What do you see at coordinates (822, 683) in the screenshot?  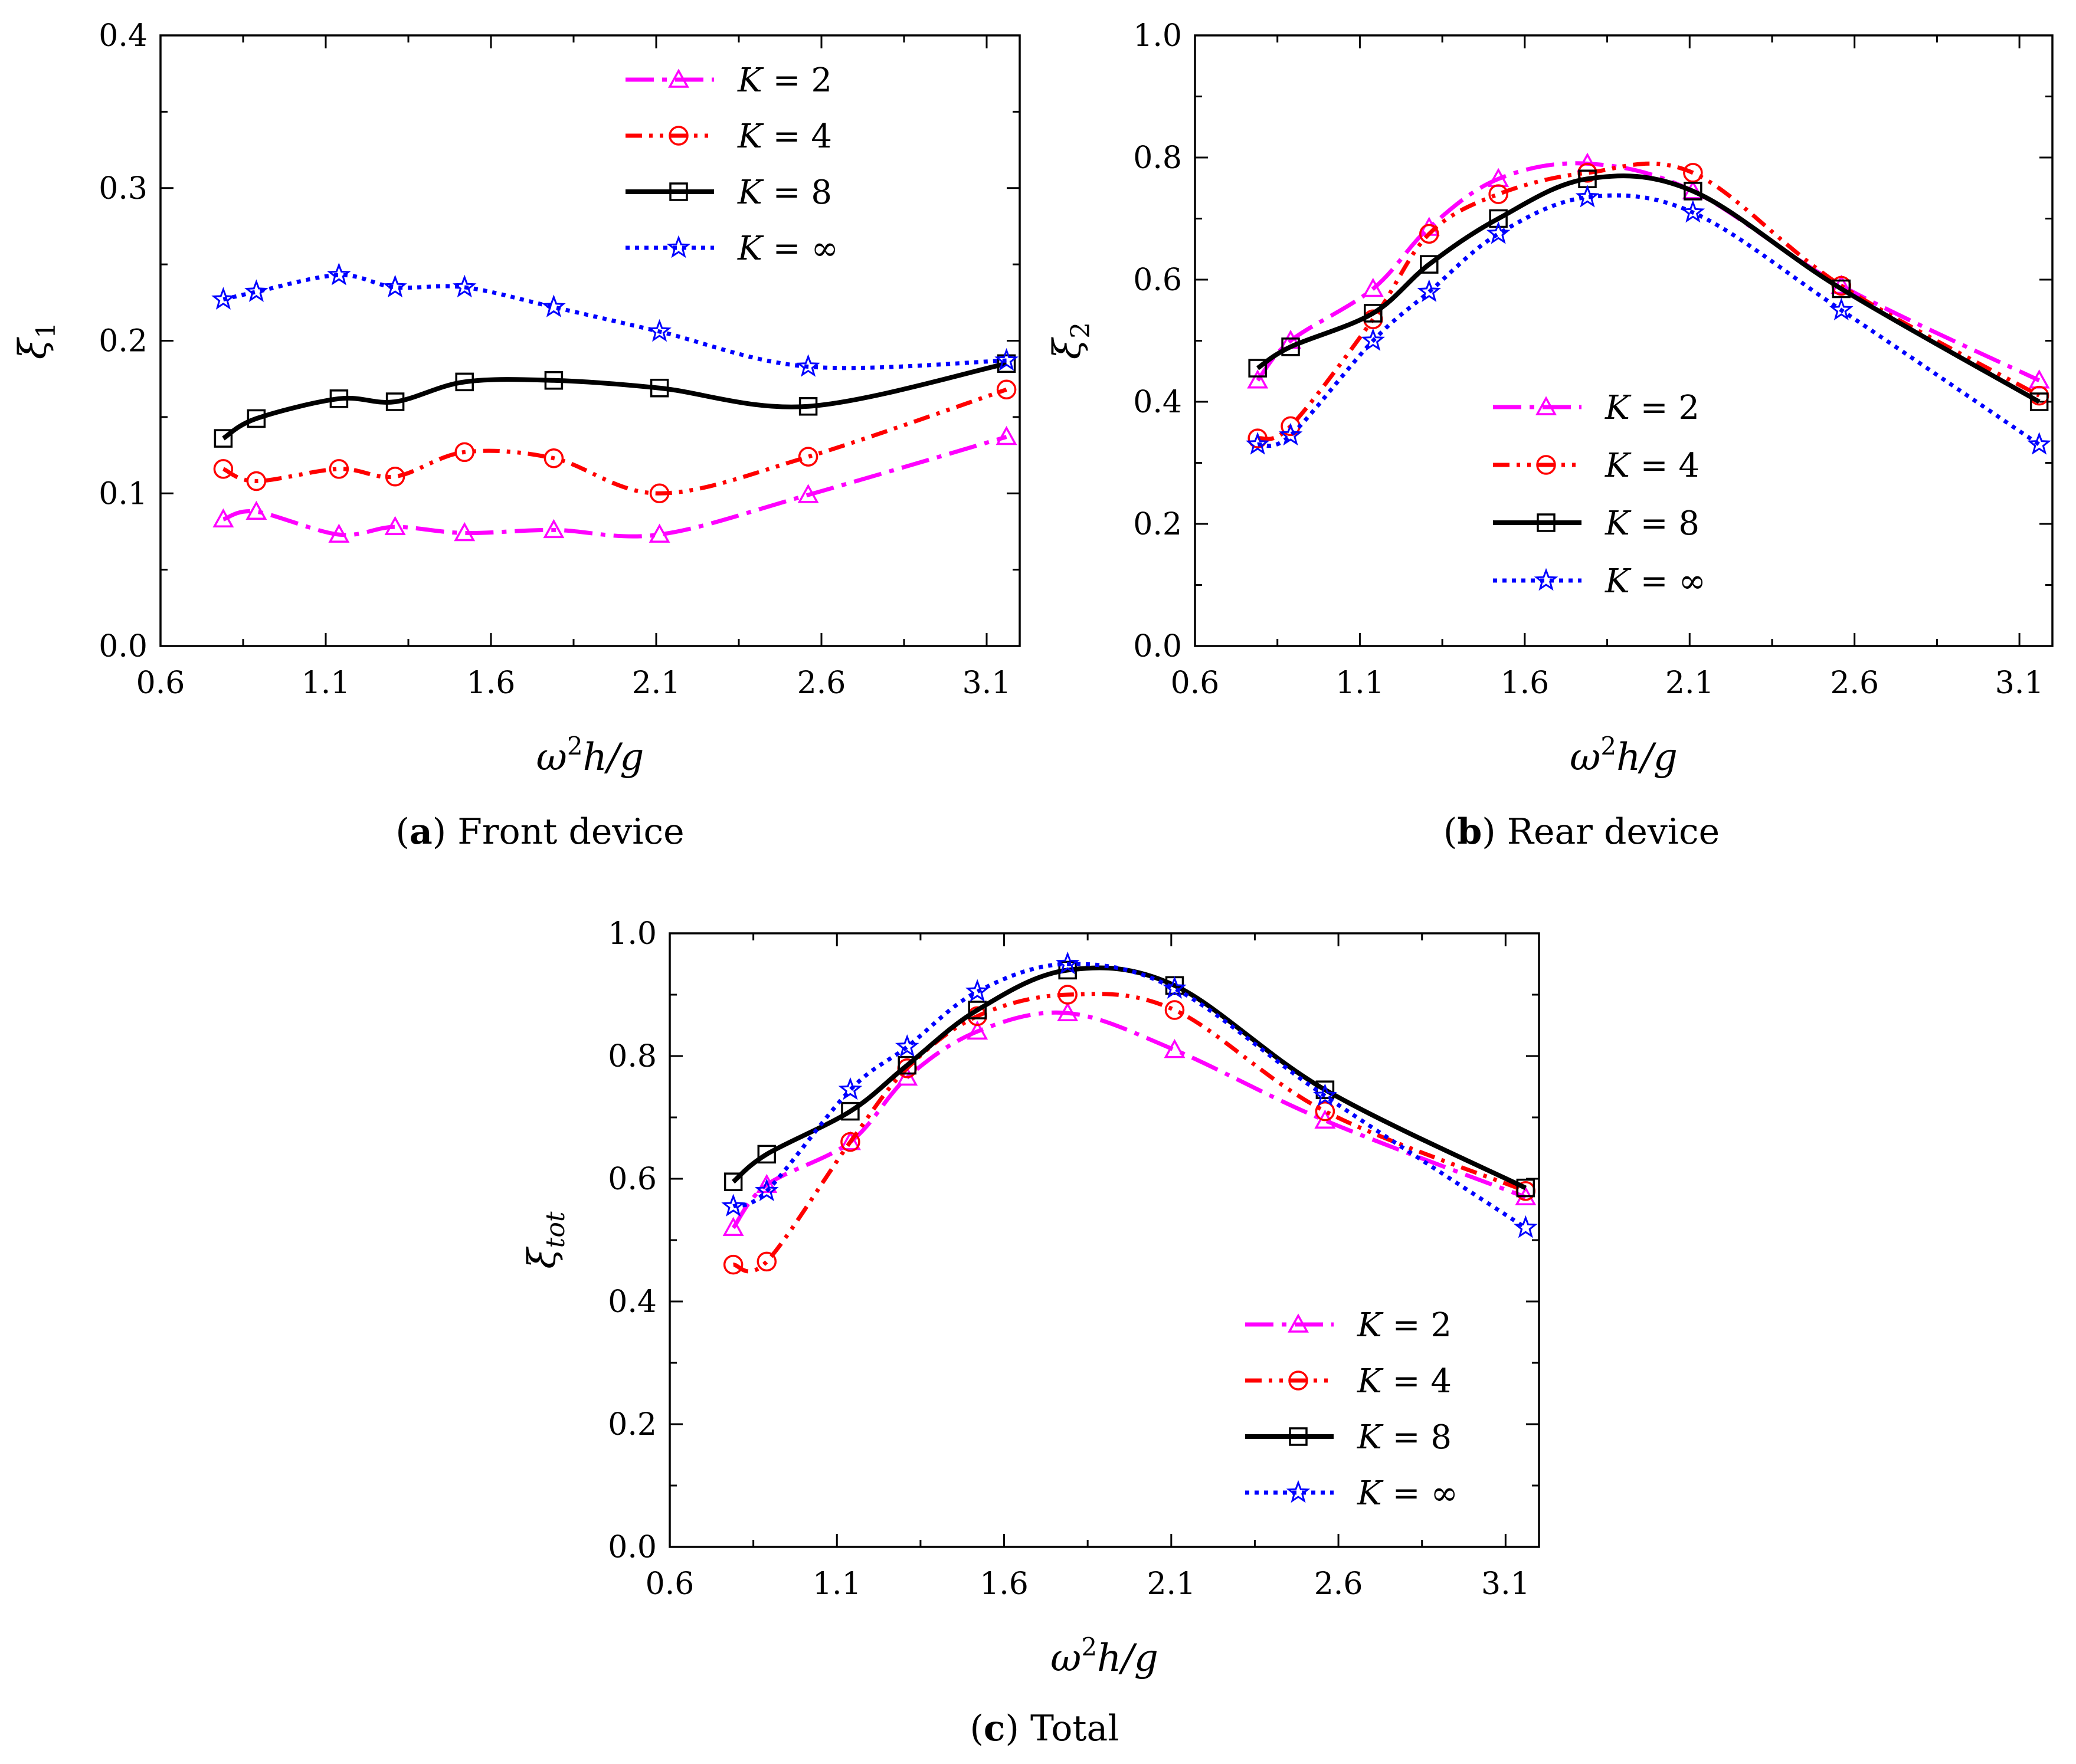 I see `x-tick-label: 2.6` at bounding box center [822, 683].